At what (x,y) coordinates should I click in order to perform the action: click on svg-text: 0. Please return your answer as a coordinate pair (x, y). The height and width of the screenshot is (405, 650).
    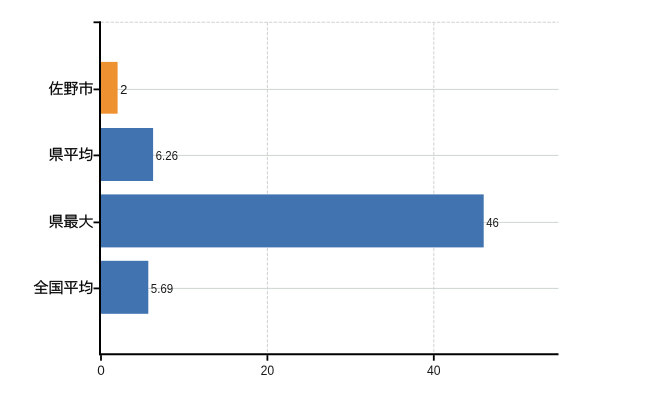
    Looking at the image, I should click on (101, 370).